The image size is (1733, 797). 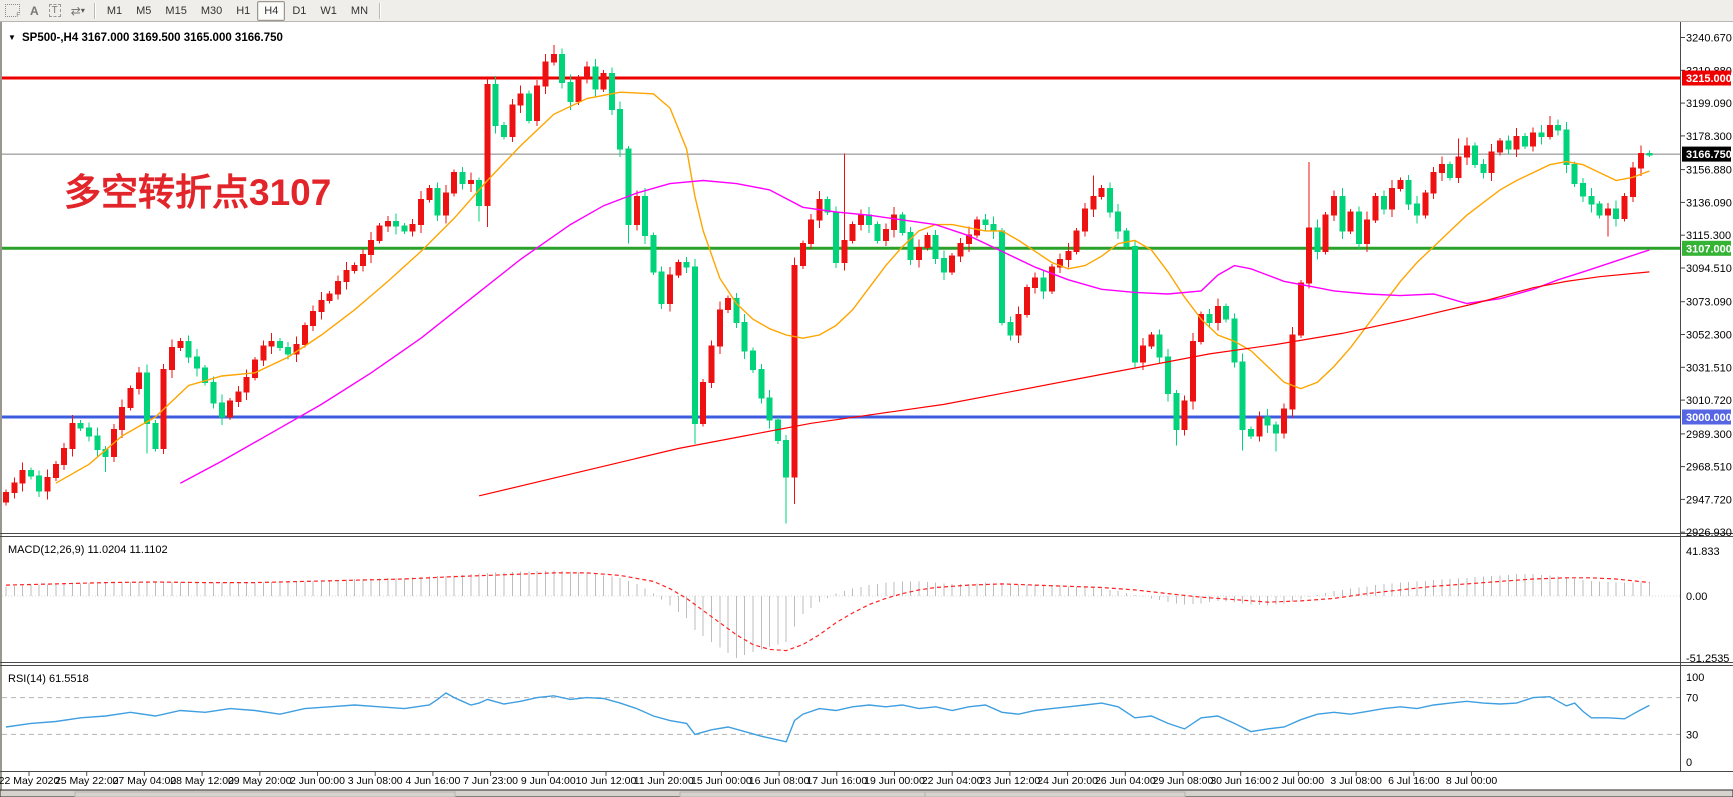 I want to click on timeframe-button-w1: W1, so click(x=328, y=10).